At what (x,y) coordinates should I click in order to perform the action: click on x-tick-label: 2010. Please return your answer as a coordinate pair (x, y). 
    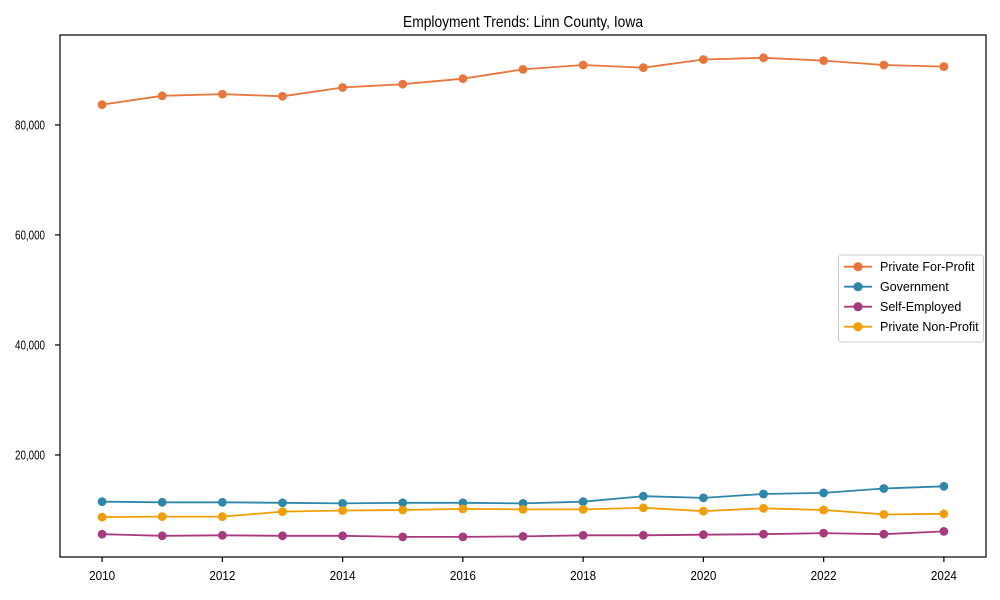
    Looking at the image, I should click on (102, 575).